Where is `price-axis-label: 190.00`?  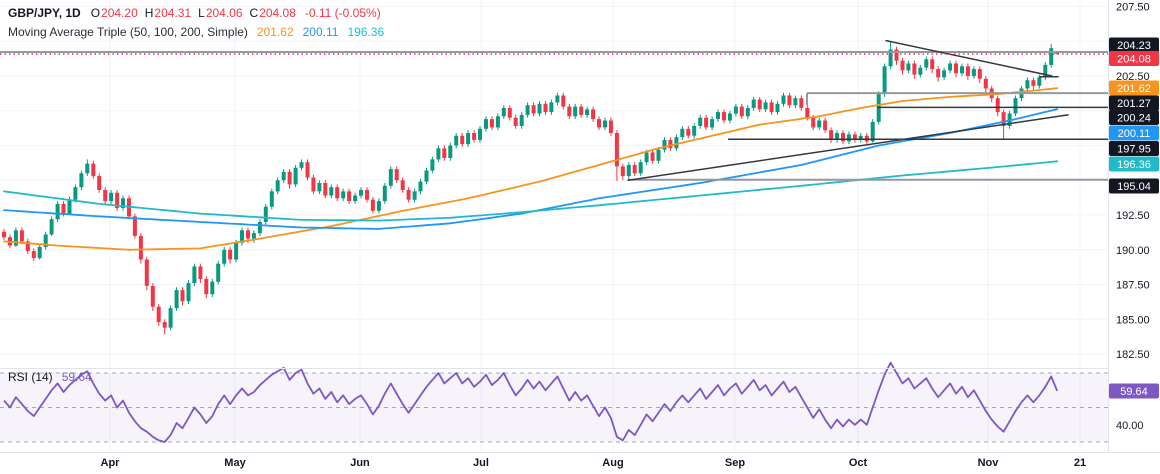
price-axis-label: 190.00 is located at coordinates (1133, 251).